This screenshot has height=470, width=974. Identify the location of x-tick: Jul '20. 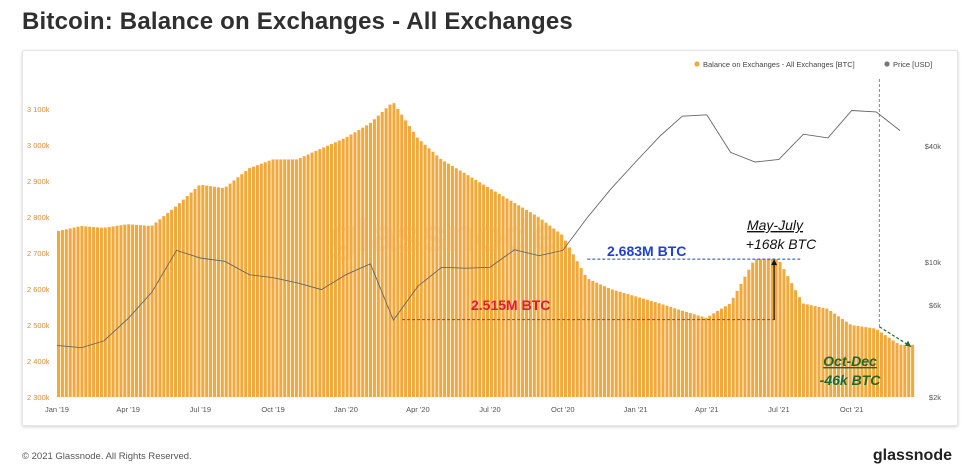
(489, 409).